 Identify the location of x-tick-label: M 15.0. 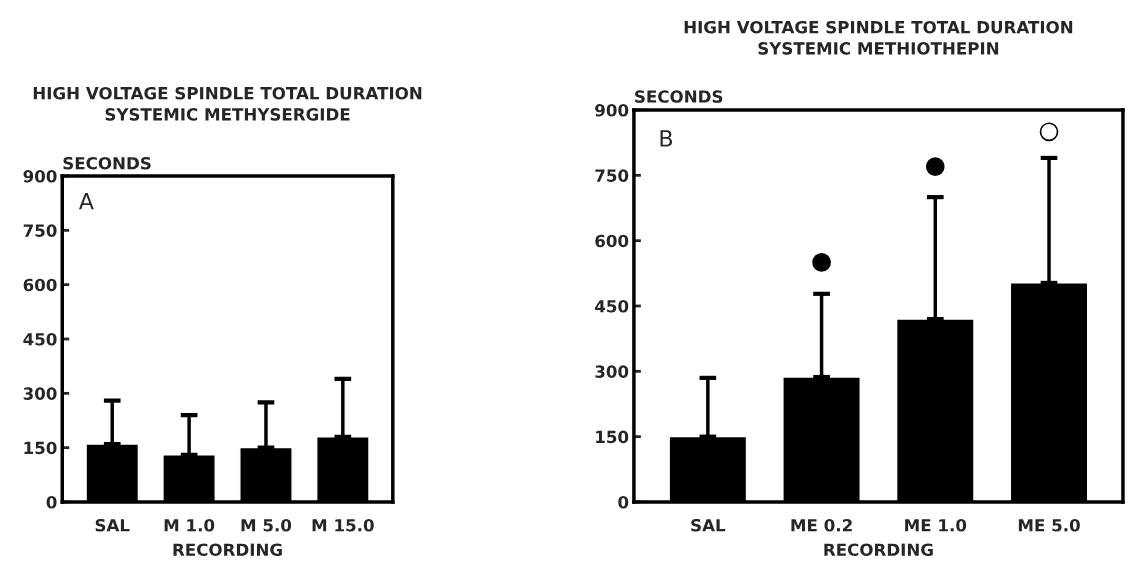
(343, 525).